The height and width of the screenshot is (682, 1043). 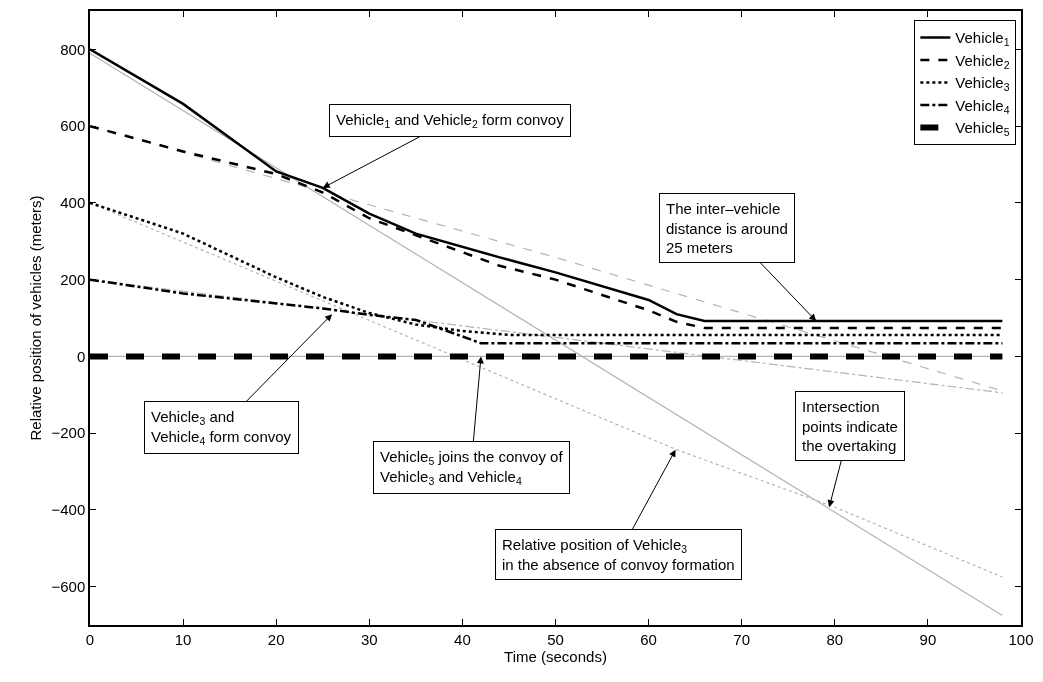 What do you see at coordinates (81, 356) in the screenshot?
I see `y-tick-label: 0` at bounding box center [81, 356].